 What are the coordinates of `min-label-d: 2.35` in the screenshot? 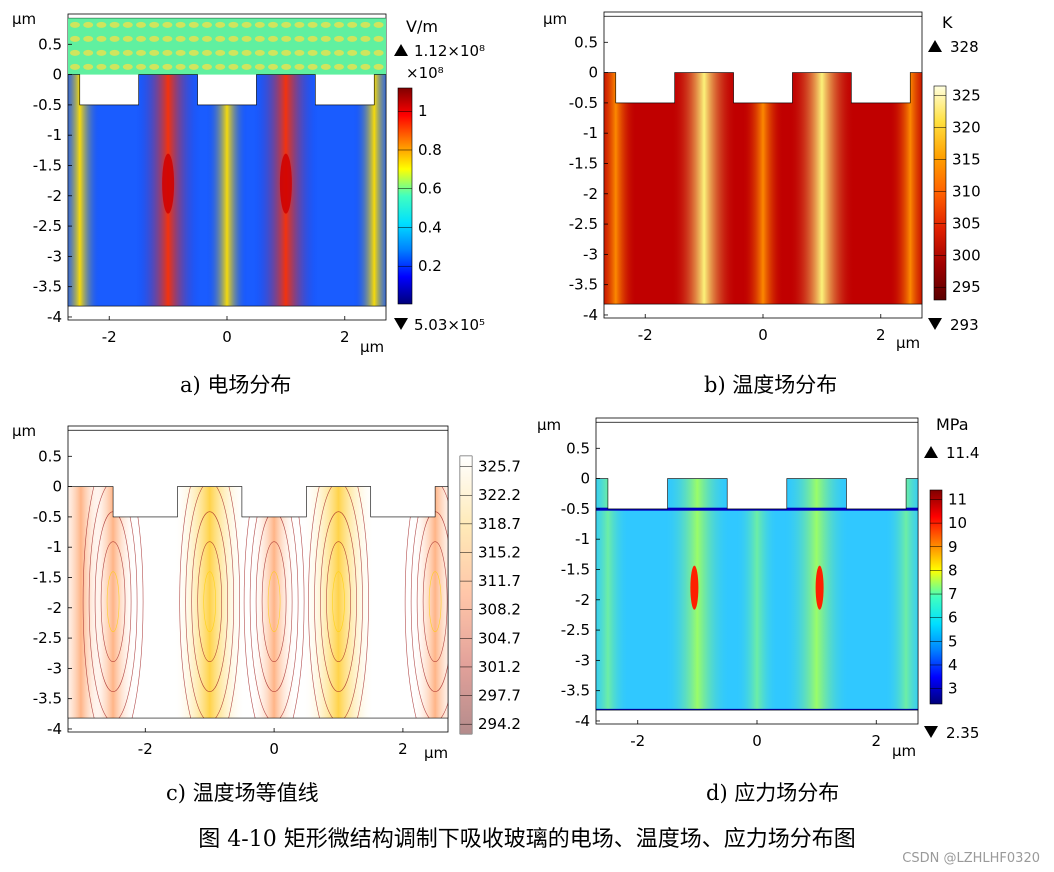 It's located at (962, 733).